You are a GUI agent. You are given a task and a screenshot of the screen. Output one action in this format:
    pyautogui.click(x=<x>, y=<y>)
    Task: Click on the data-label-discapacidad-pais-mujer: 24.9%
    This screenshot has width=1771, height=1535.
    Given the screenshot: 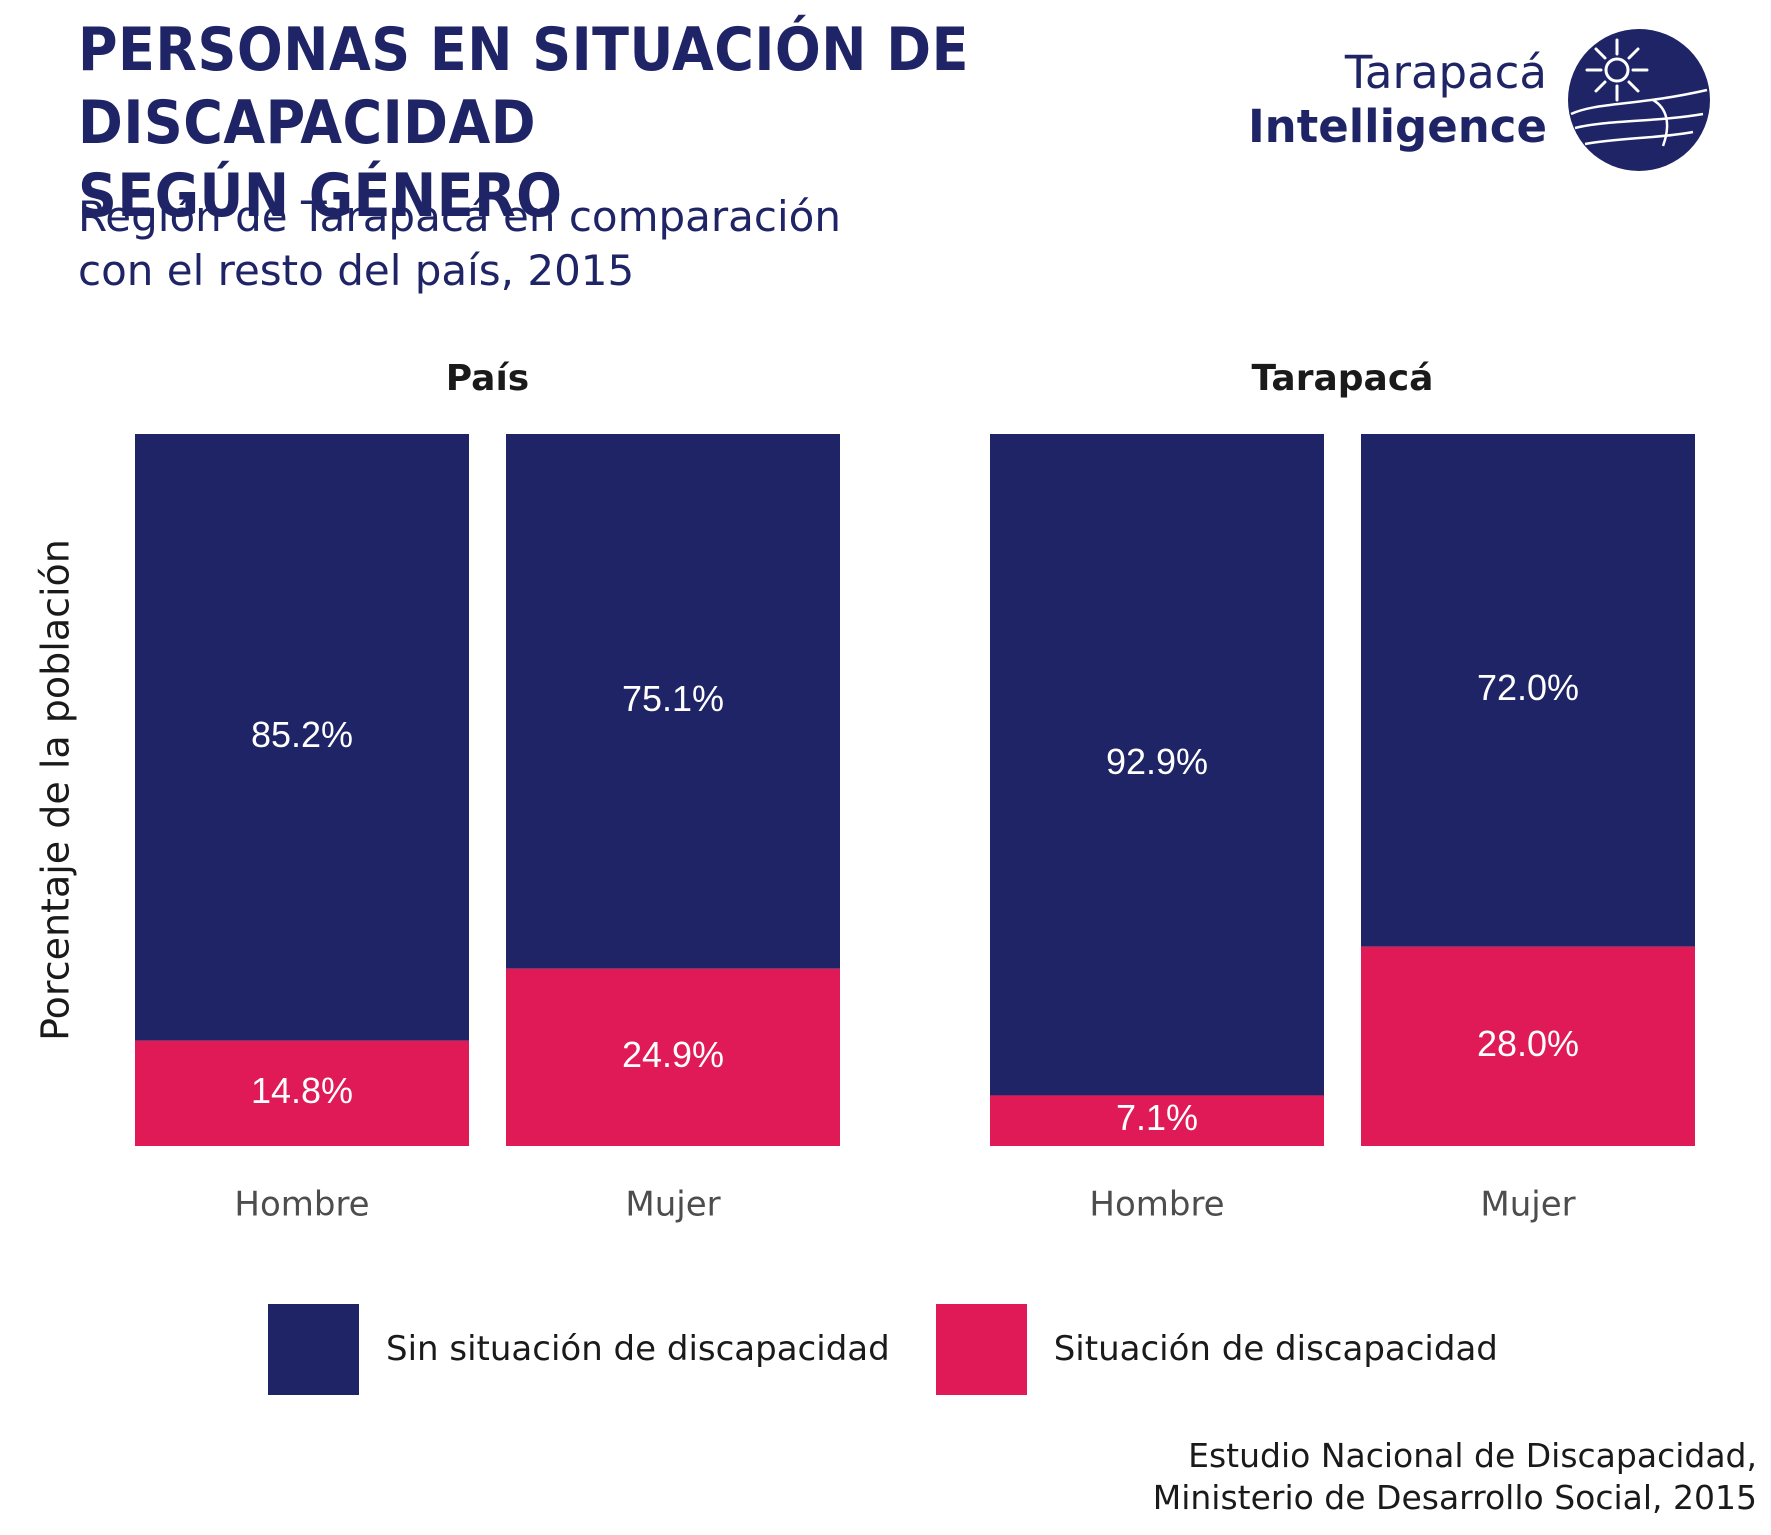 What is the action you would take?
    pyautogui.click(x=673, y=1054)
    